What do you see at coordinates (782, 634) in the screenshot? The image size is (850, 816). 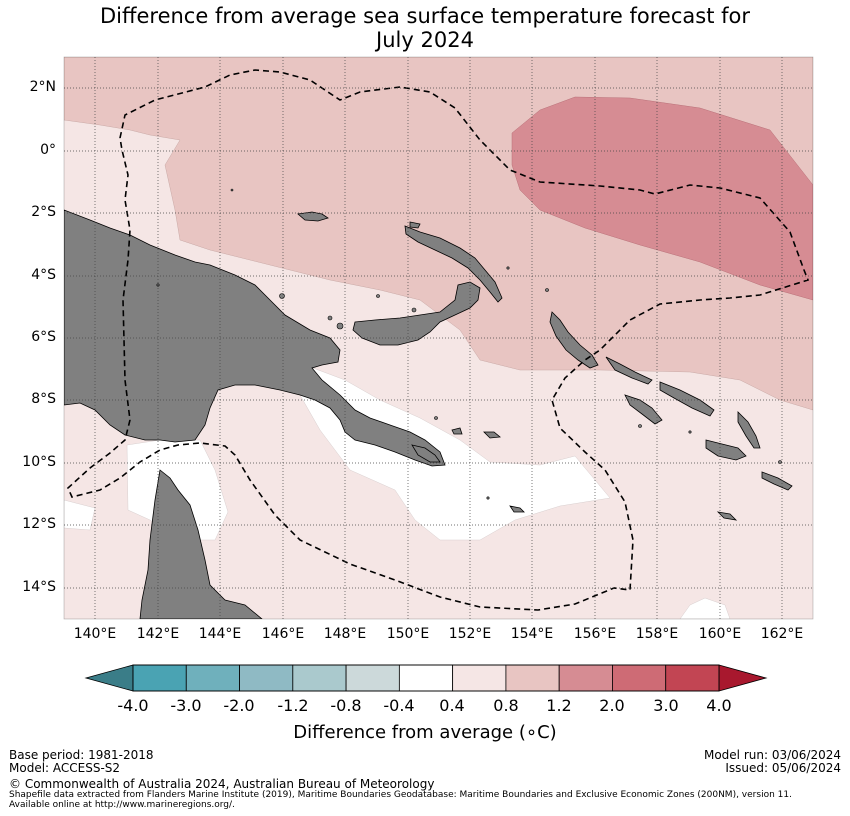 I see `lon-label-162: 162°E` at bounding box center [782, 634].